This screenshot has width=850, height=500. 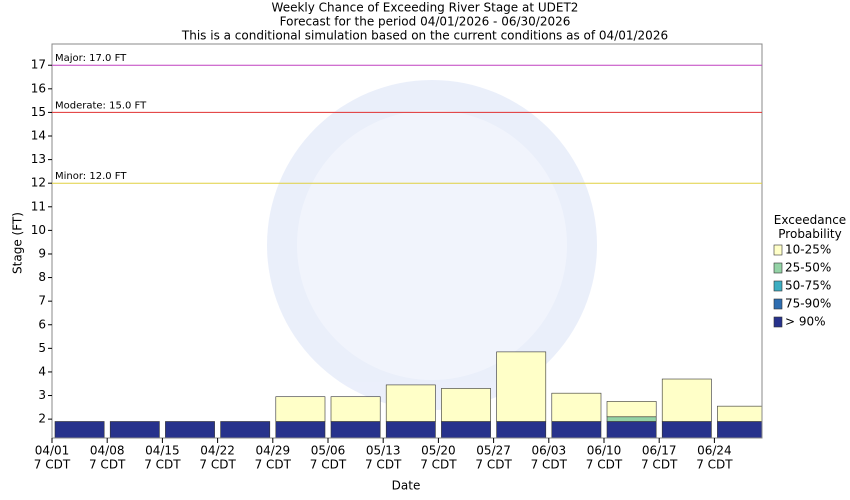 I want to click on x-tick-label: 05/20, so click(x=438, y=451).